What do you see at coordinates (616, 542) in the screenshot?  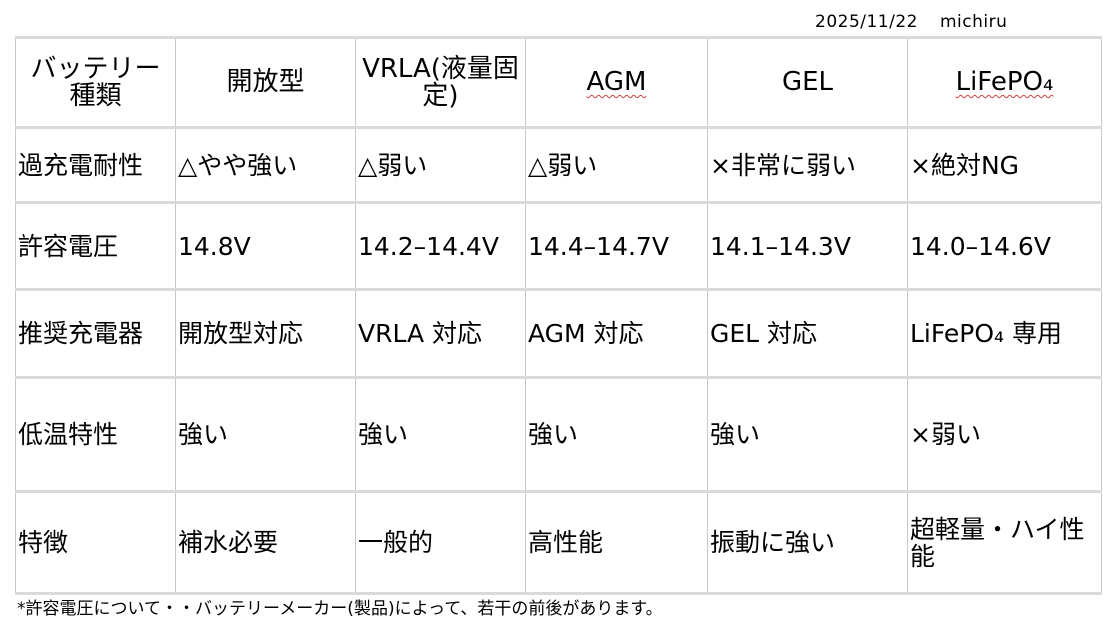 I see `table-cell: 高性能` at bounding box center [616, 542].